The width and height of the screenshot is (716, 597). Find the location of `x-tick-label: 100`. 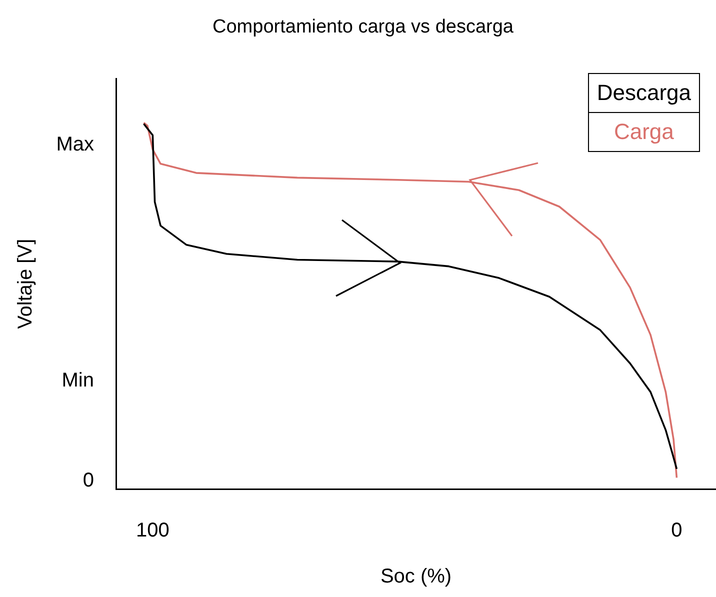

x-tick-label: 100 is located at coordinates (153, 531).